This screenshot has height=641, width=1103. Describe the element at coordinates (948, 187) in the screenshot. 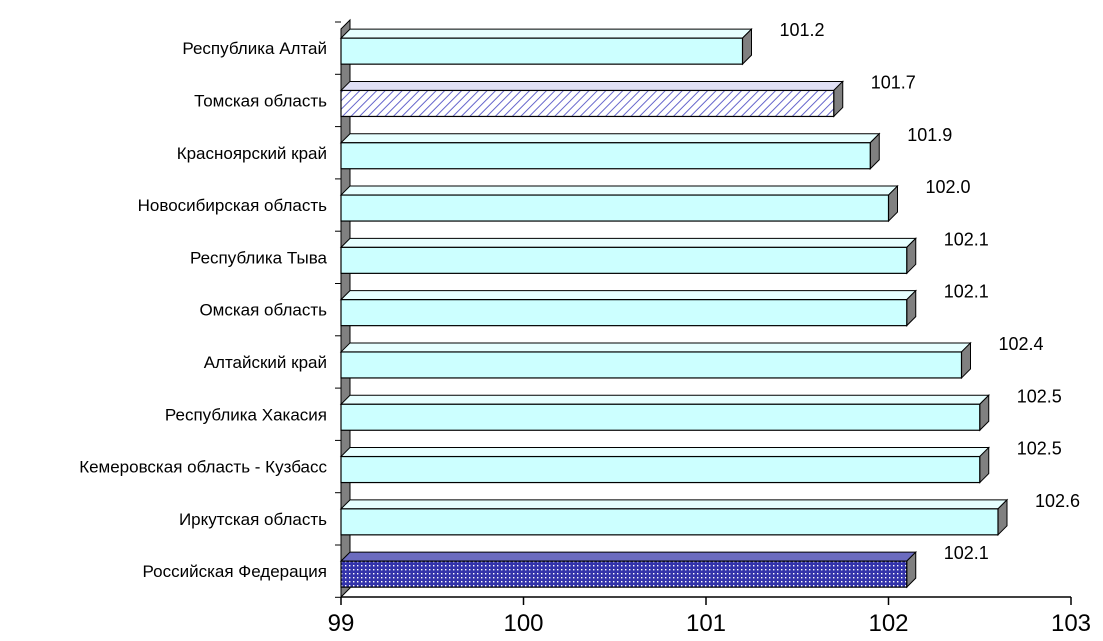

I see `value-label: 102.0` at that location.